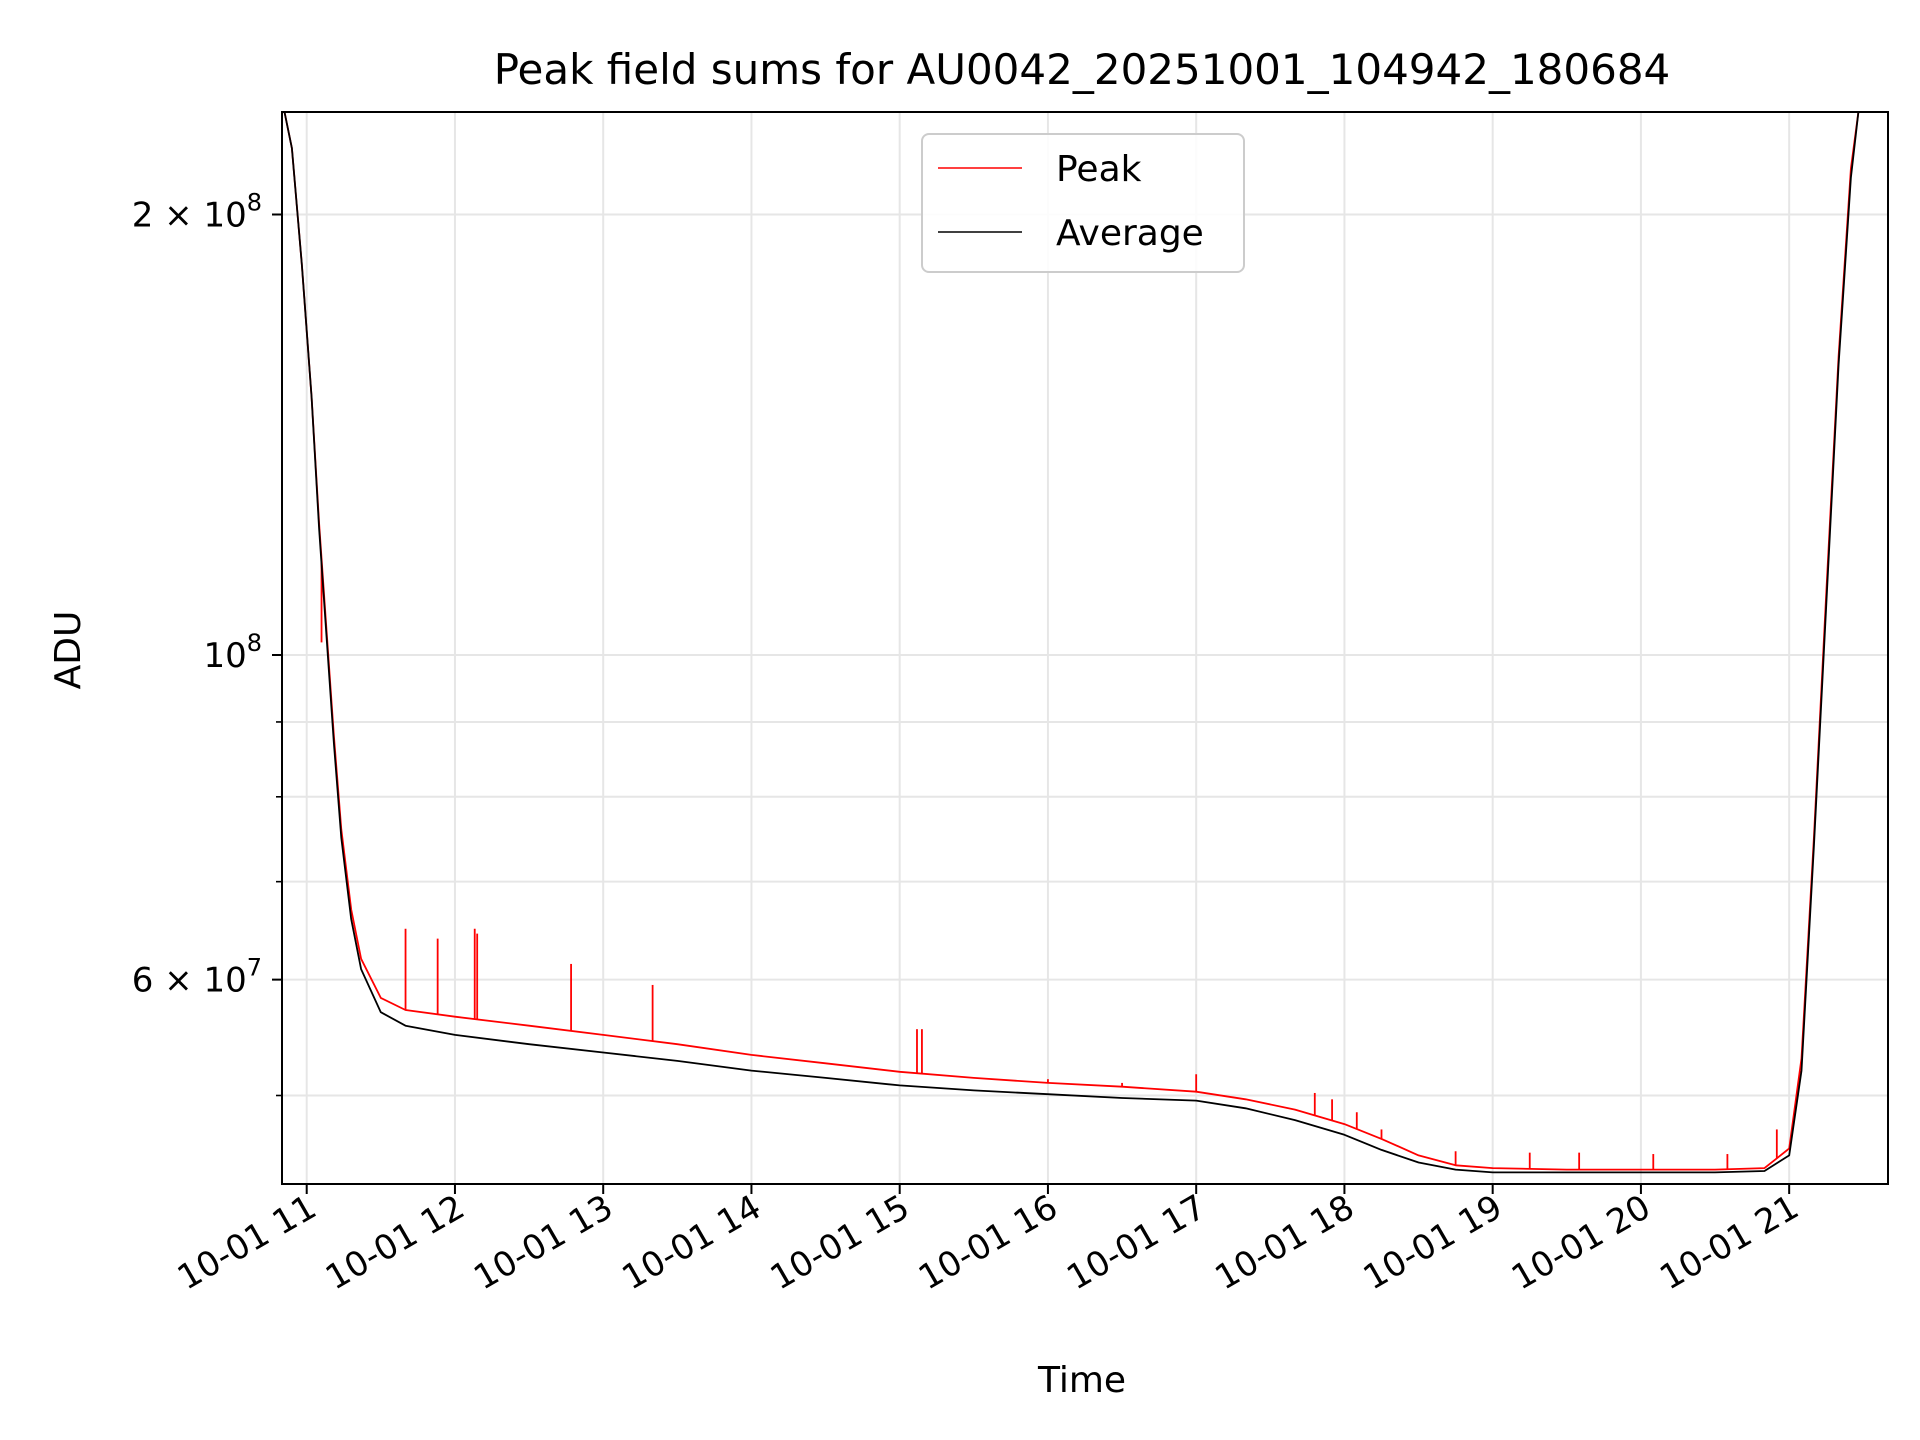  Describe the element at coordinates (197, 211) in the screenshot. I see `y-tick-label: 2 × 108` at that location.